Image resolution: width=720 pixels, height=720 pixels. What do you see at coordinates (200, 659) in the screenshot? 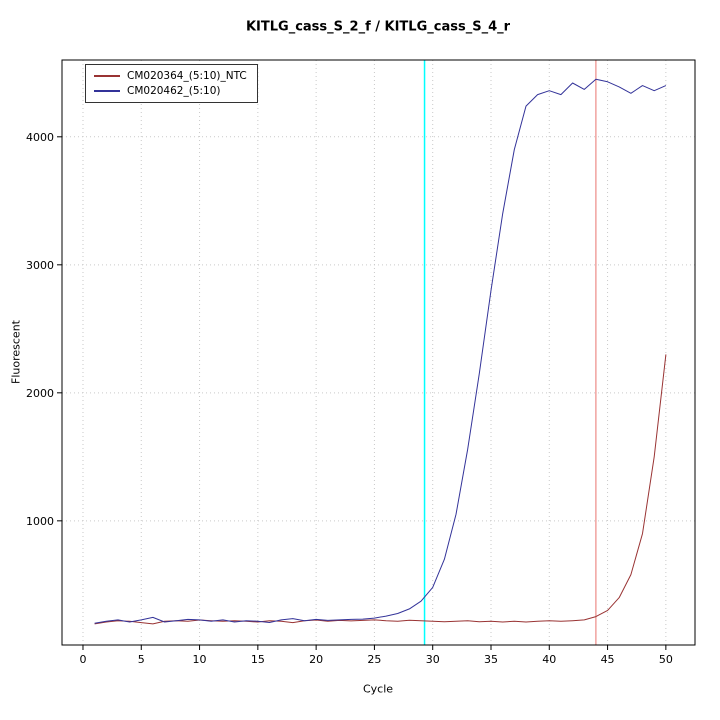
I see `x-tick-label: 10` at bounding box center [200, 659].